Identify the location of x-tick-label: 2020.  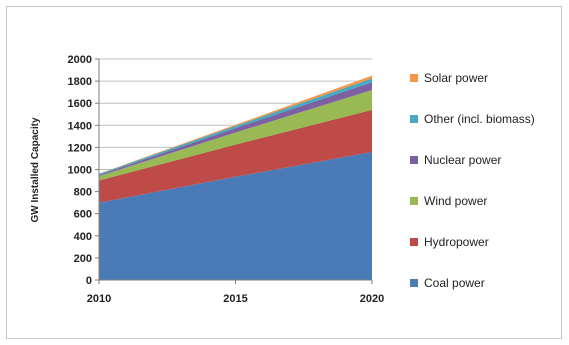
(372, 299).